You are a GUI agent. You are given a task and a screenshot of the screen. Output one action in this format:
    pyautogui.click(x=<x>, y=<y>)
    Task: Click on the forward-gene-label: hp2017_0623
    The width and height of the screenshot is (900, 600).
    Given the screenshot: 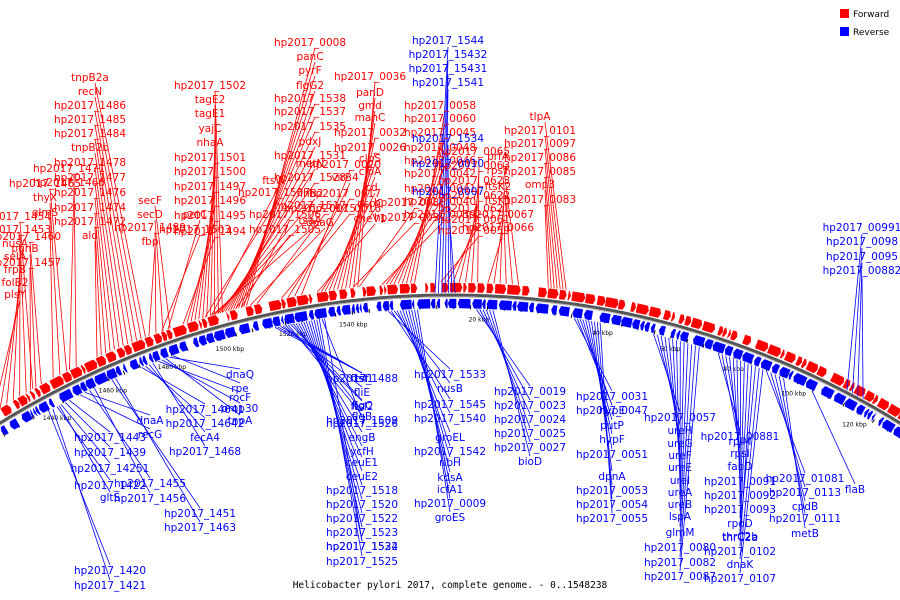 What is the action you would take?
    pyautogui.click(x=474, y=181)
    